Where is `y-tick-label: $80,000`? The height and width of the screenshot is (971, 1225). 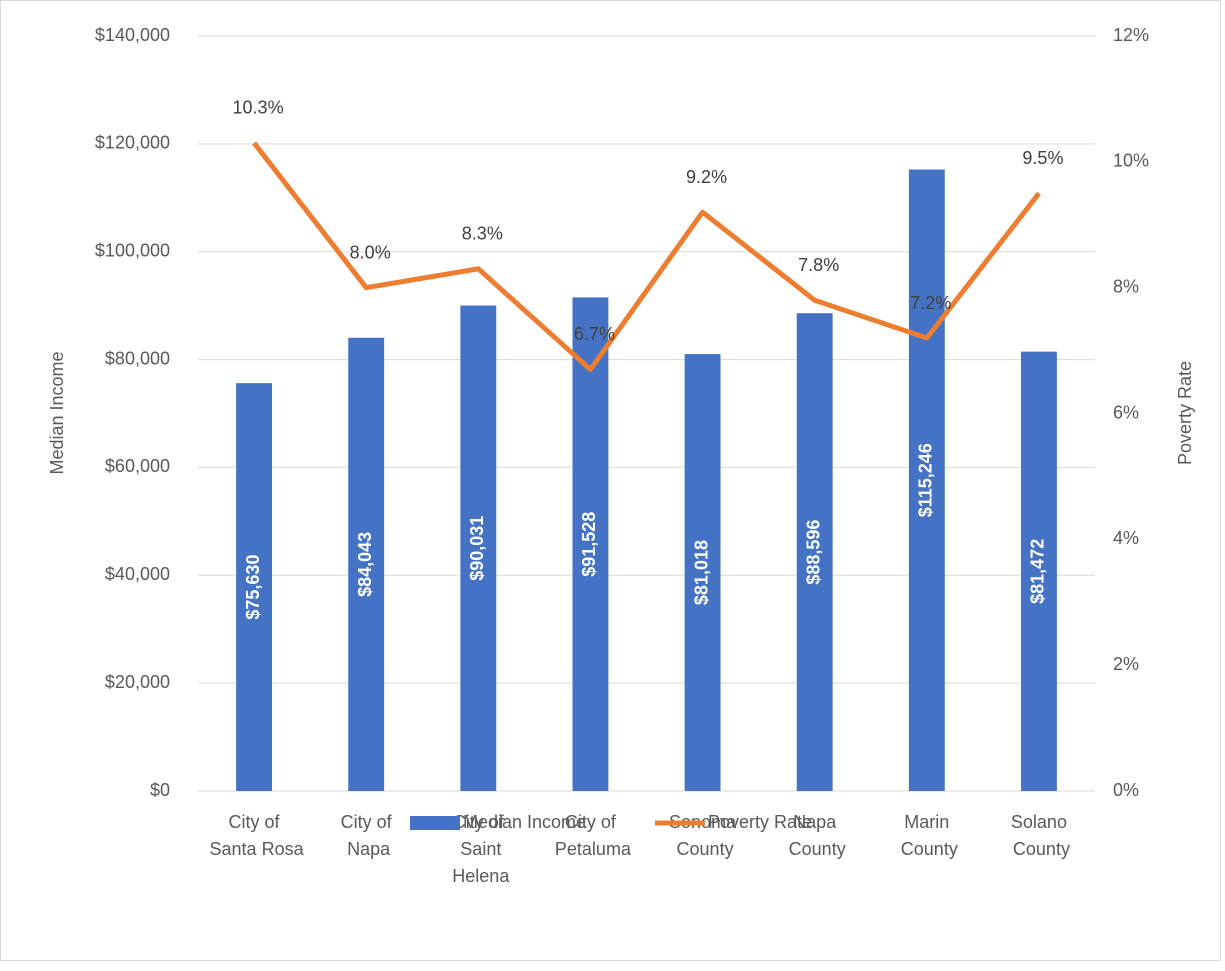
y-tick-label: $80,000 is located at coordinates (137, 358).